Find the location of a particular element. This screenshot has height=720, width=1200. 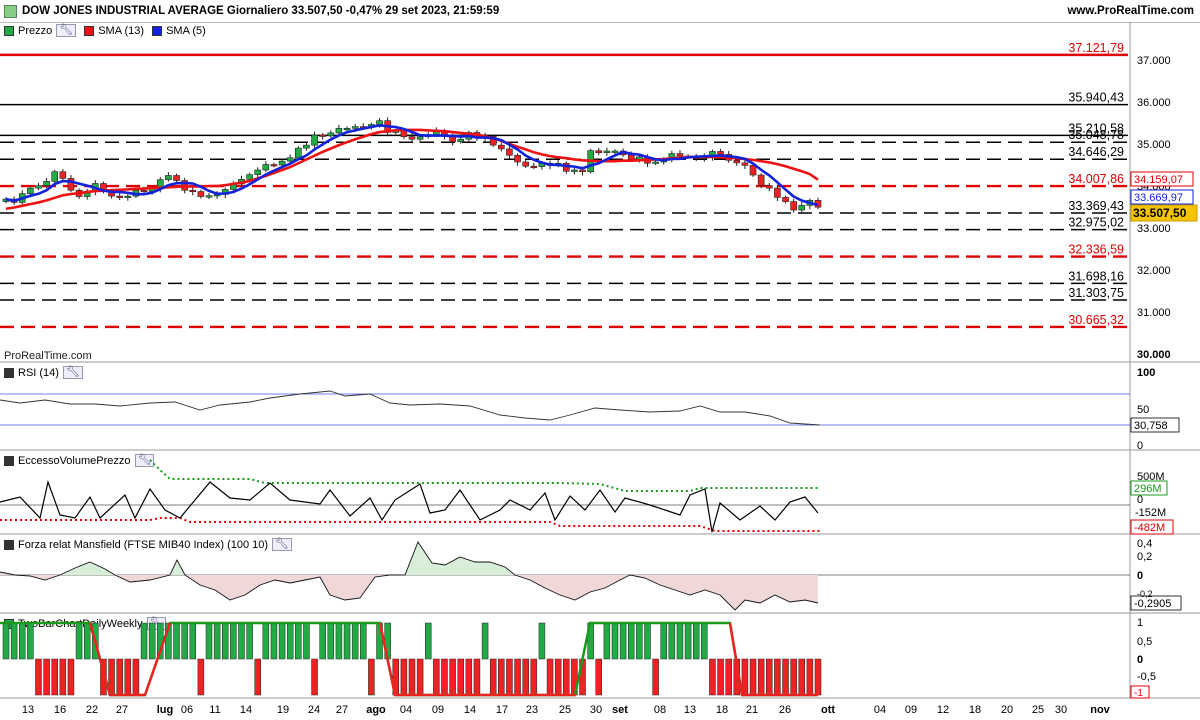

level-label: 34.007,86 is located at coordinates (1096, 179).